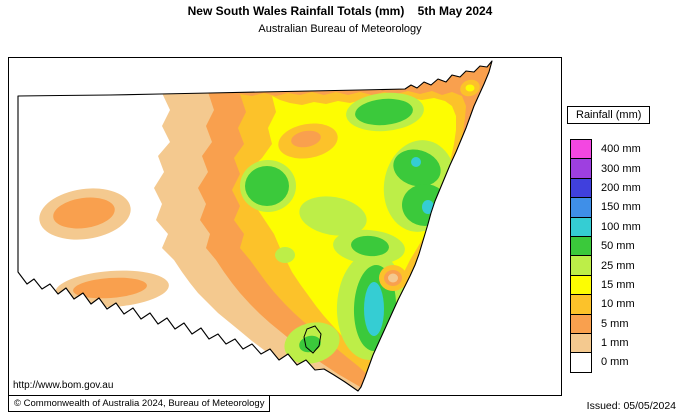 The image size is (680, 419). Describe the element at coordinates (631, 406) in the screenshot. I see `issued-date: Issued: 05/05/2024` at that location.